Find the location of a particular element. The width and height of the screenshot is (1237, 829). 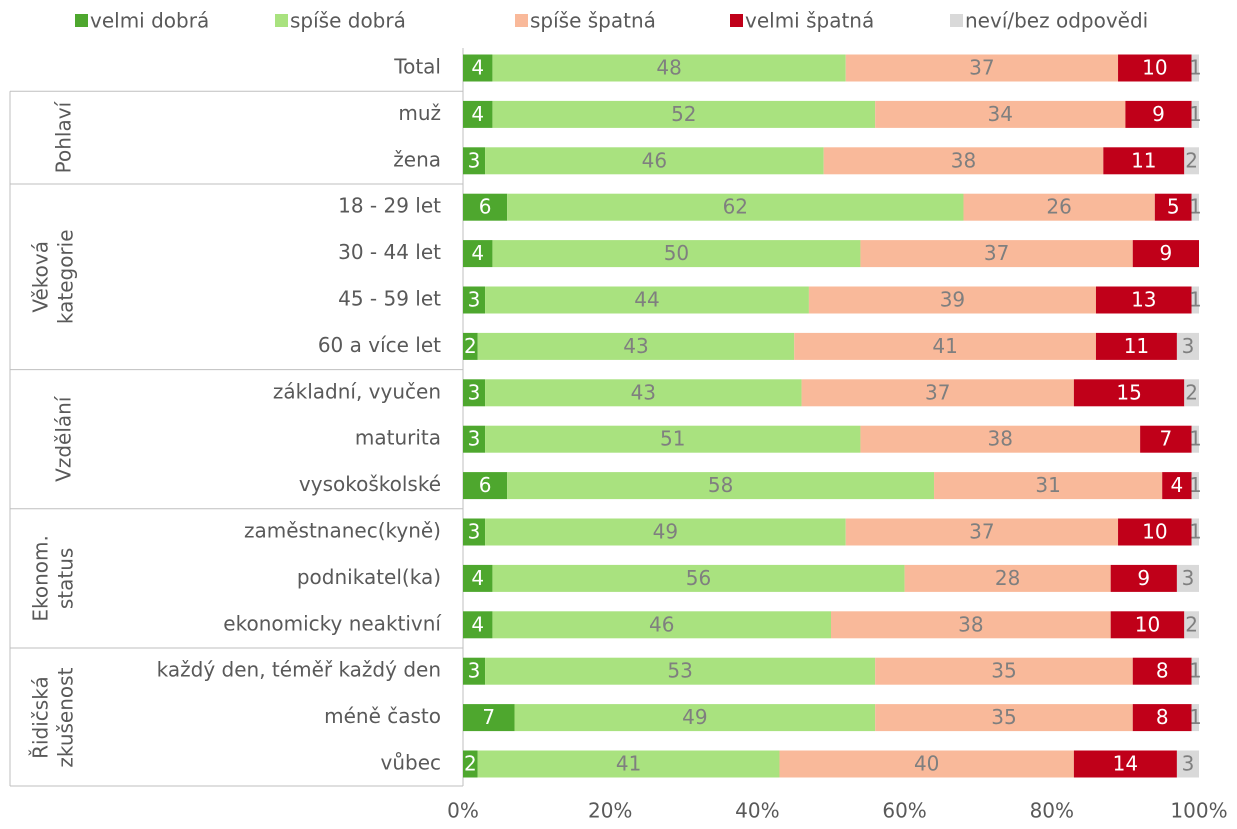

bar-label: 41 is located at coordinates (628, 764).